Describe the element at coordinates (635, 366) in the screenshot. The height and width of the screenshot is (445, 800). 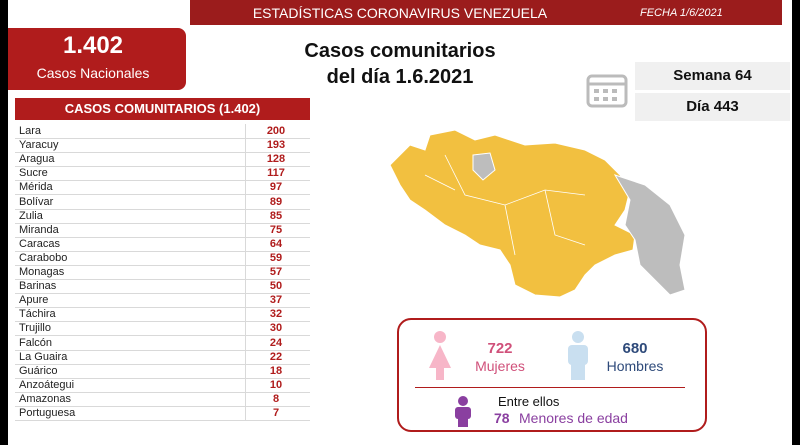
I see `men-label: Hombres` at that location.